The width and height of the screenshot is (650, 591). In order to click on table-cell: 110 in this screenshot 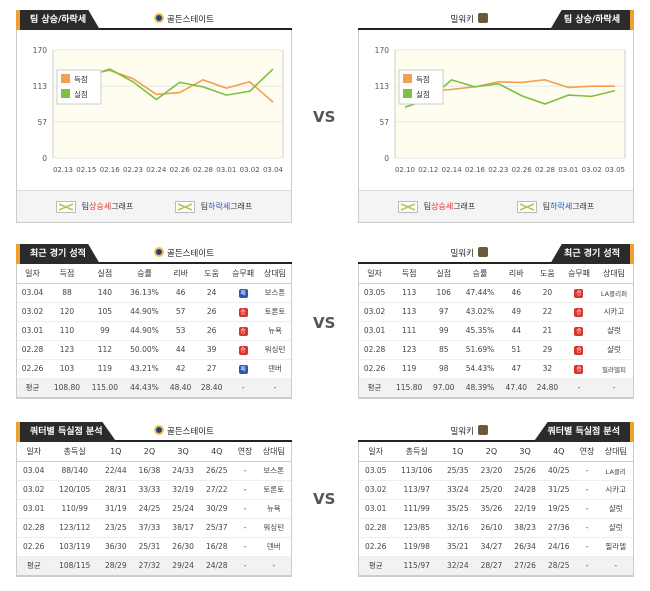, I will do `click(67, 331)`.